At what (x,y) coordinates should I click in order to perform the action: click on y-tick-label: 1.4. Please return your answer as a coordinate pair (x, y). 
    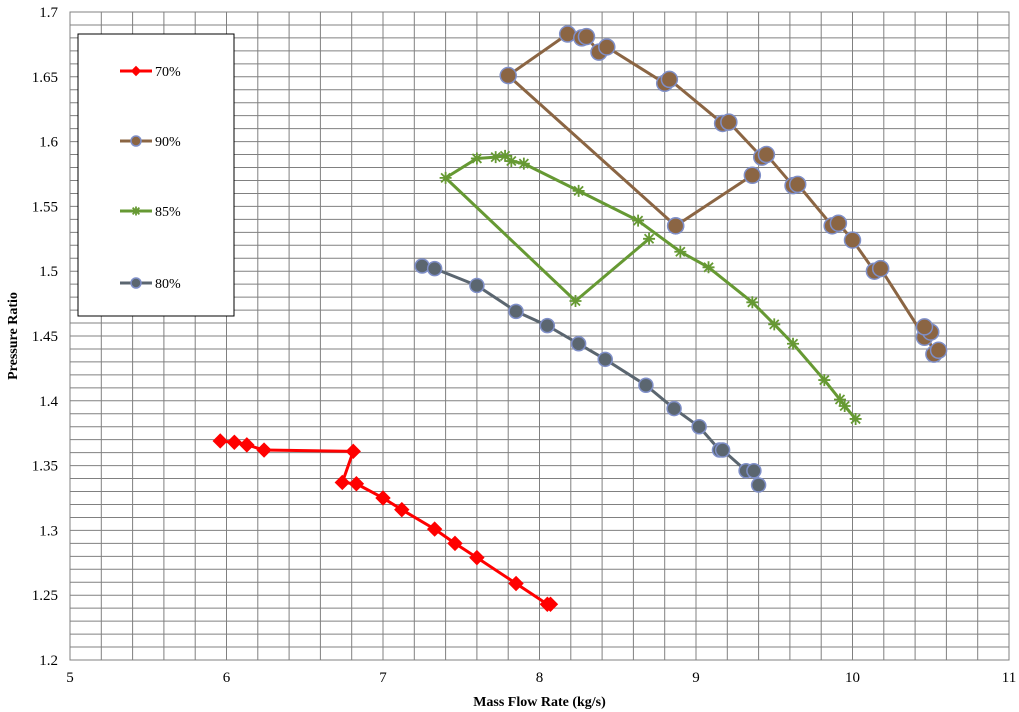
    Looking at the image, I should click on (48, 402).